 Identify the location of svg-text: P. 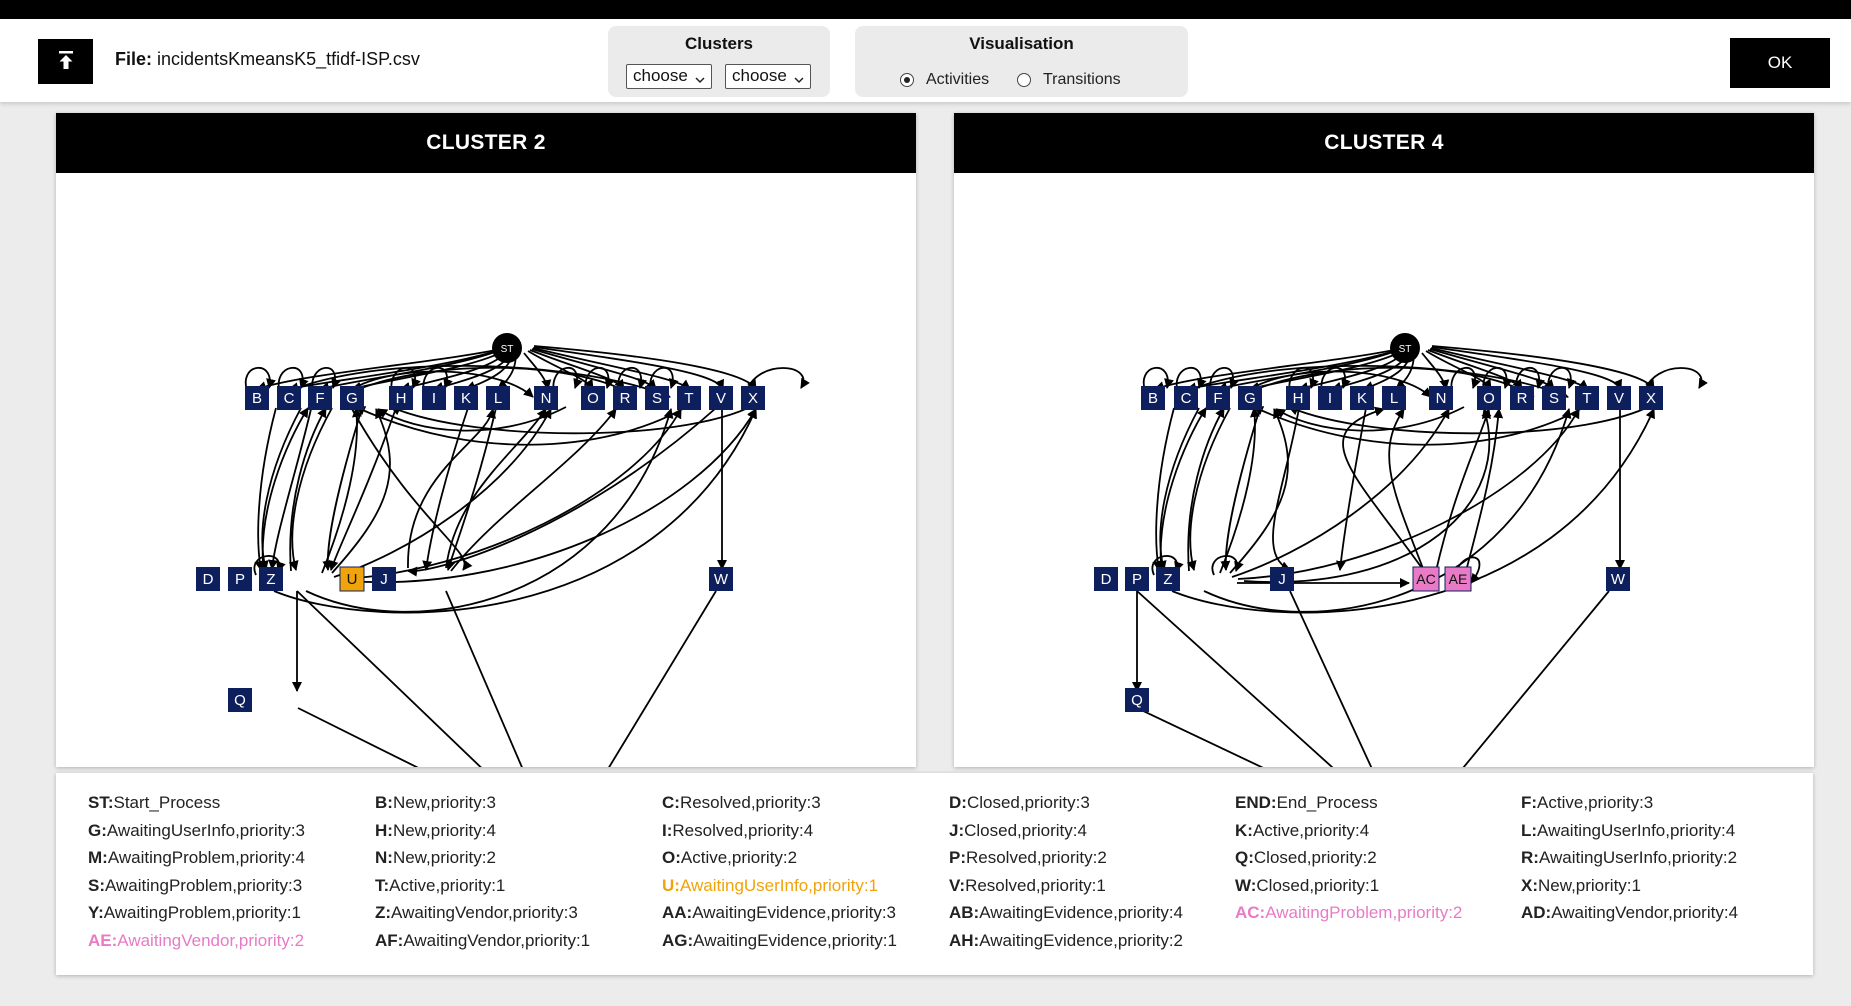
(240, 579).